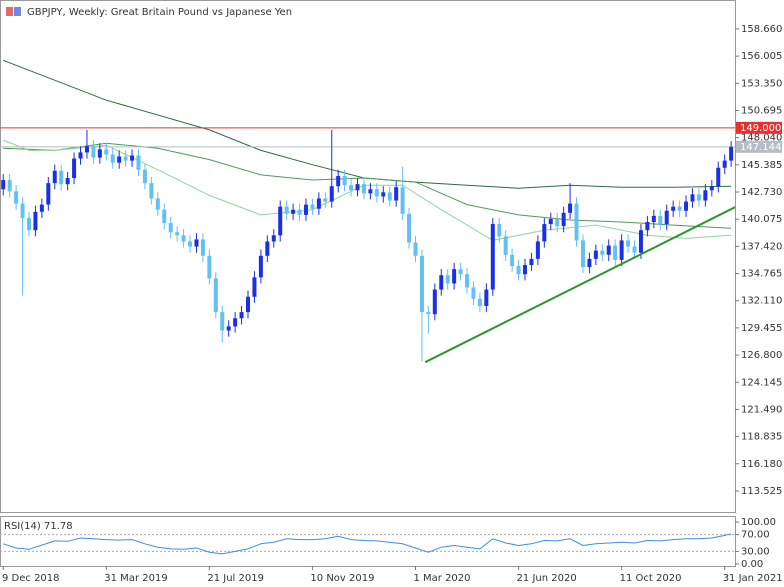 This screenshot has height=587, width=784. Describe the element at coordinates (761, 355) in the screenshot. I see `y-tick-label: 126.800` at that location.